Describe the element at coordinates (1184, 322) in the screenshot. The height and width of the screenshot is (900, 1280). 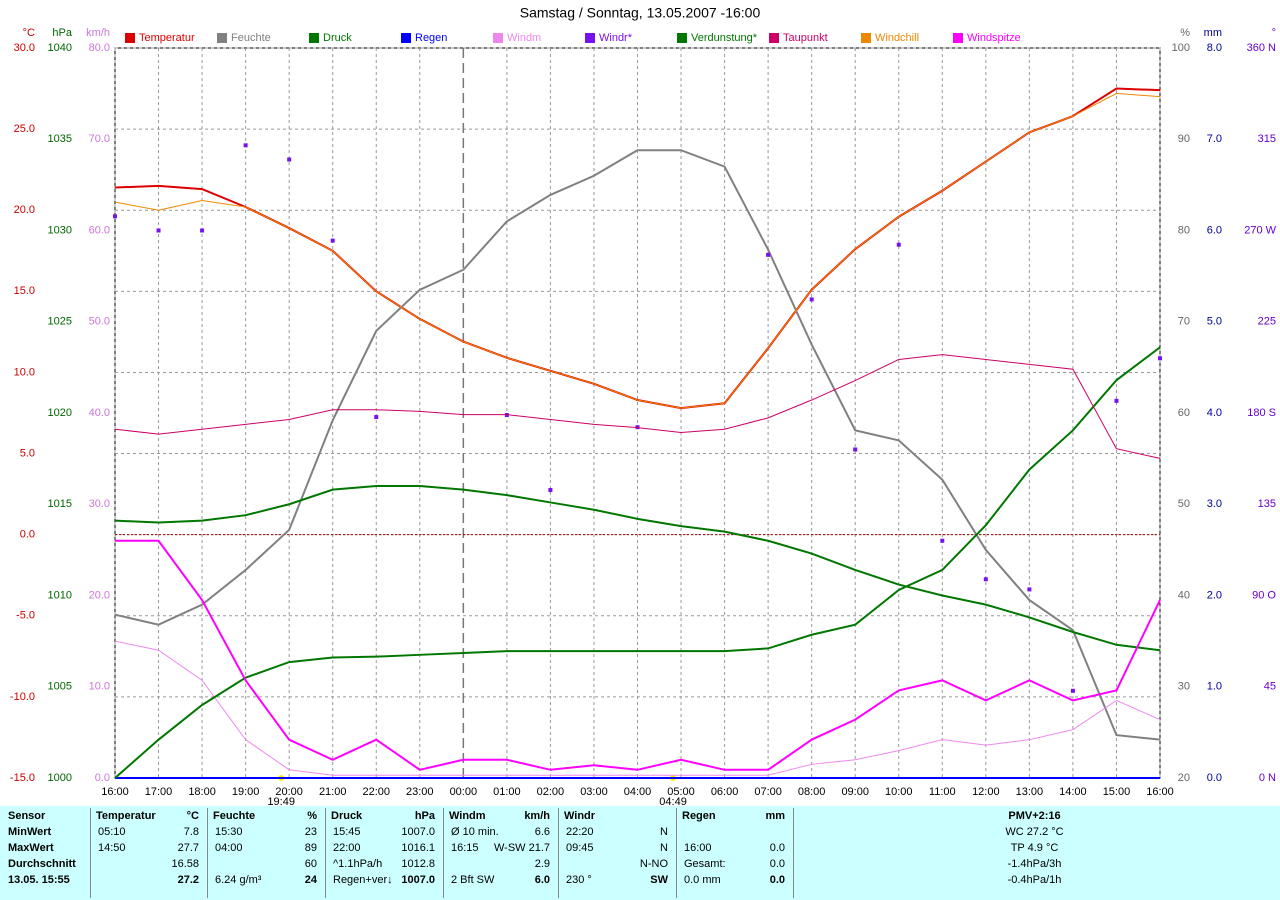
I see `y-tick-label: 70` at that location.